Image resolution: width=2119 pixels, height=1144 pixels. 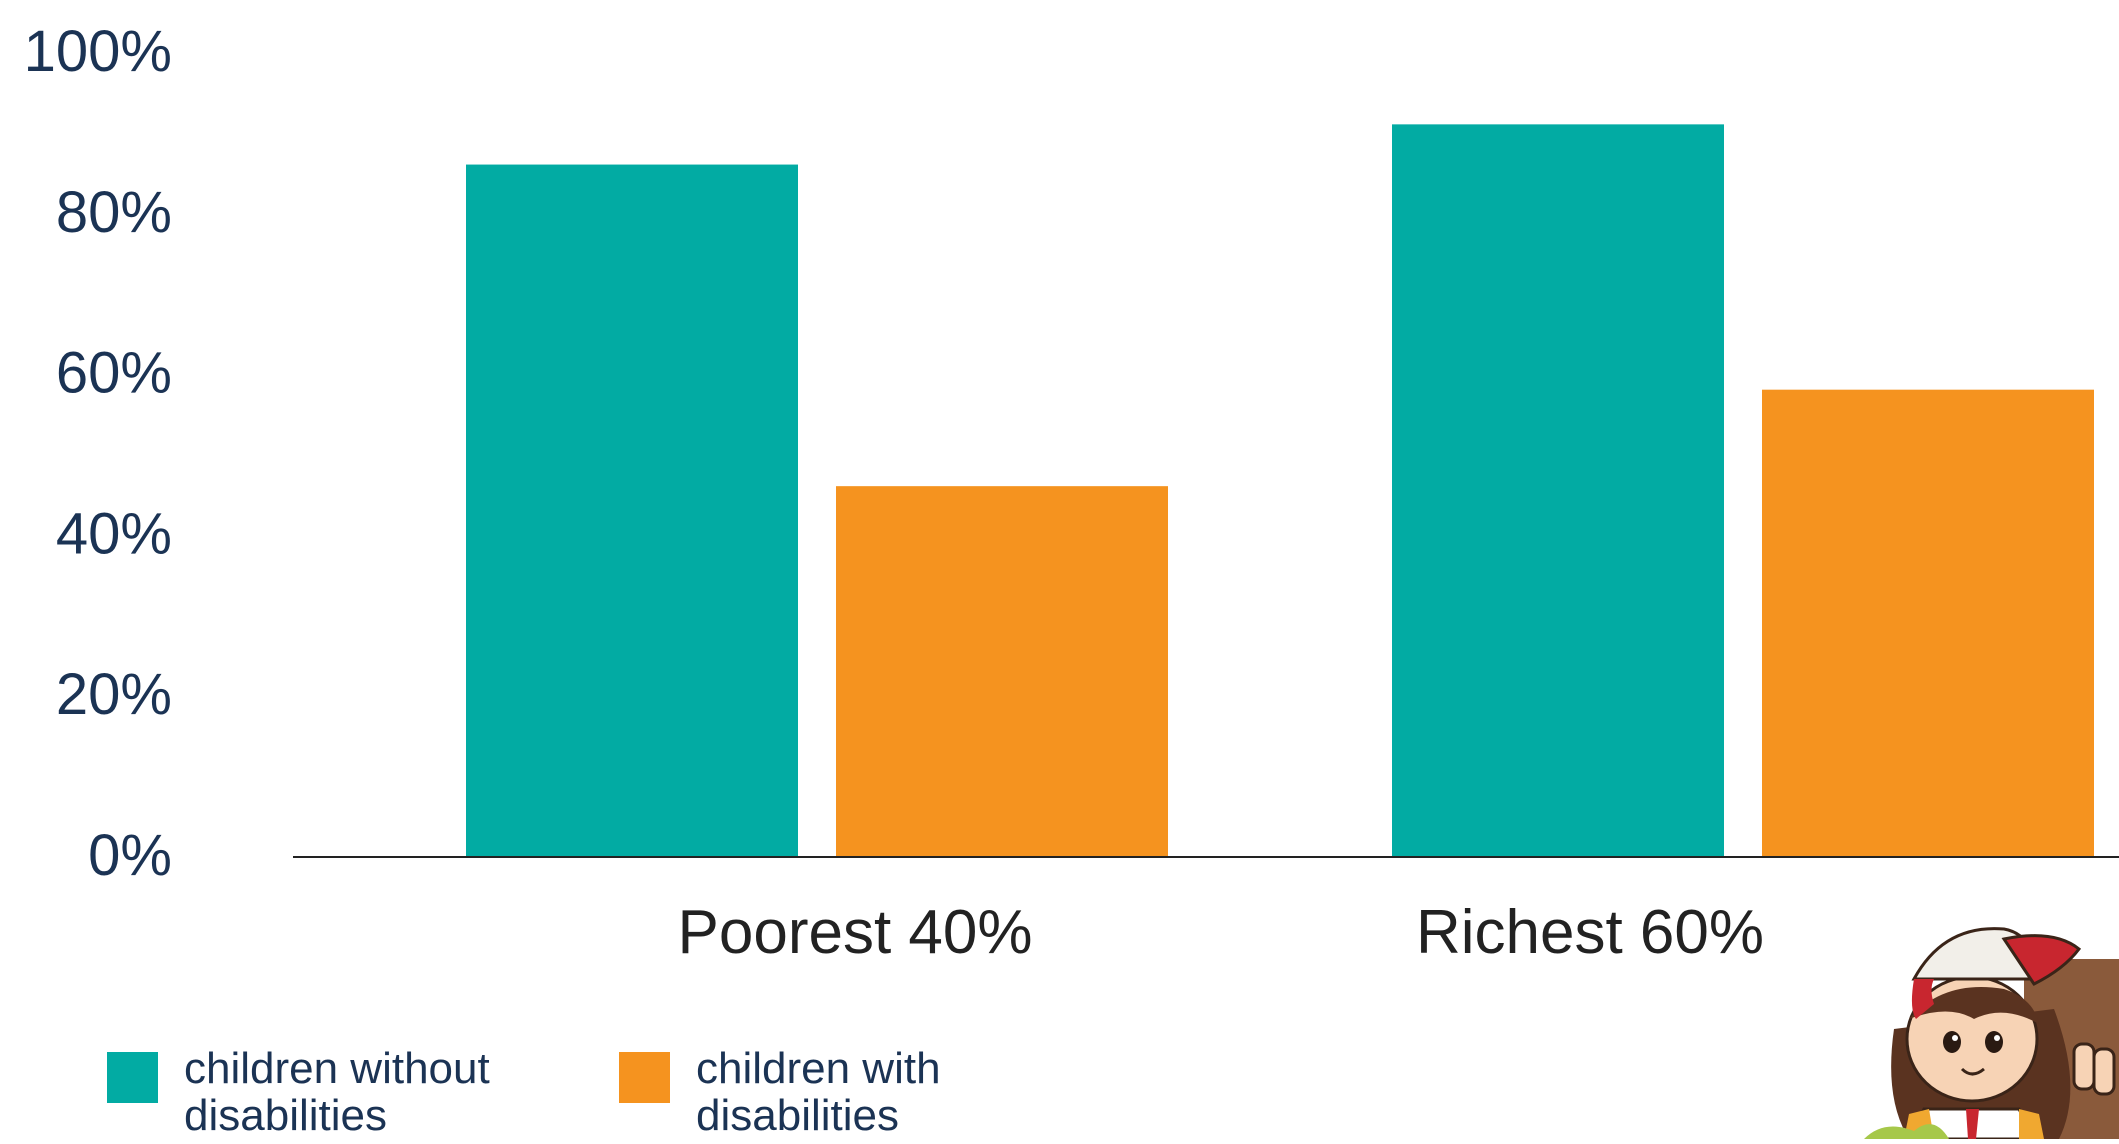 I want to click on legend-swatch-teal, so click(x=132, y=1077).